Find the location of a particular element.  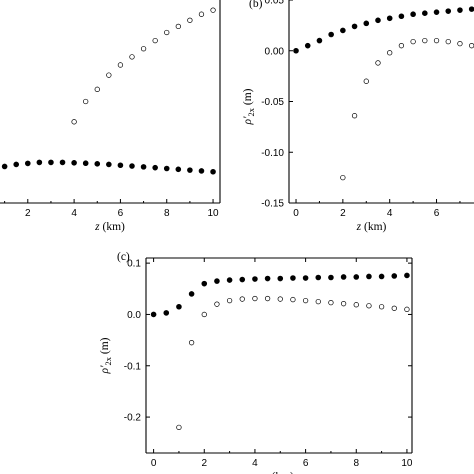

y-tick-label: 0.1 is located at coordinates (134, 264).